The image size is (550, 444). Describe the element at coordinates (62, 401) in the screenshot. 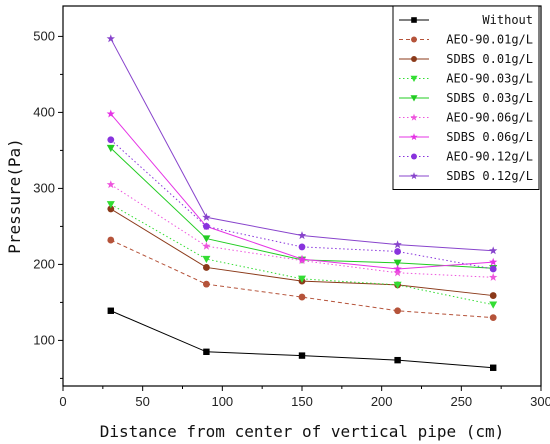

I see `x-tick-label: 0` at that location.